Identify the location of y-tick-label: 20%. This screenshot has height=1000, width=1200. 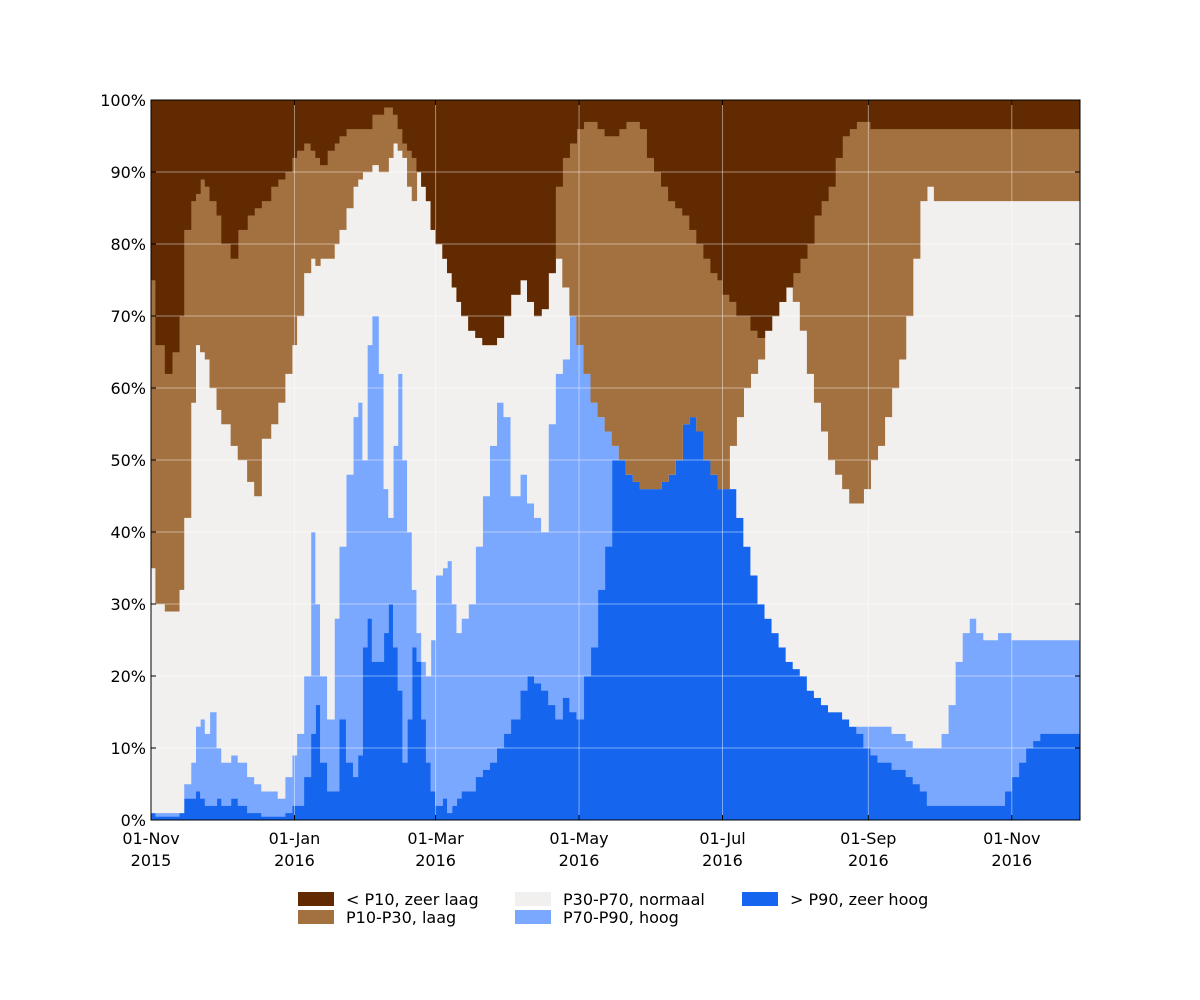
(128, 676).